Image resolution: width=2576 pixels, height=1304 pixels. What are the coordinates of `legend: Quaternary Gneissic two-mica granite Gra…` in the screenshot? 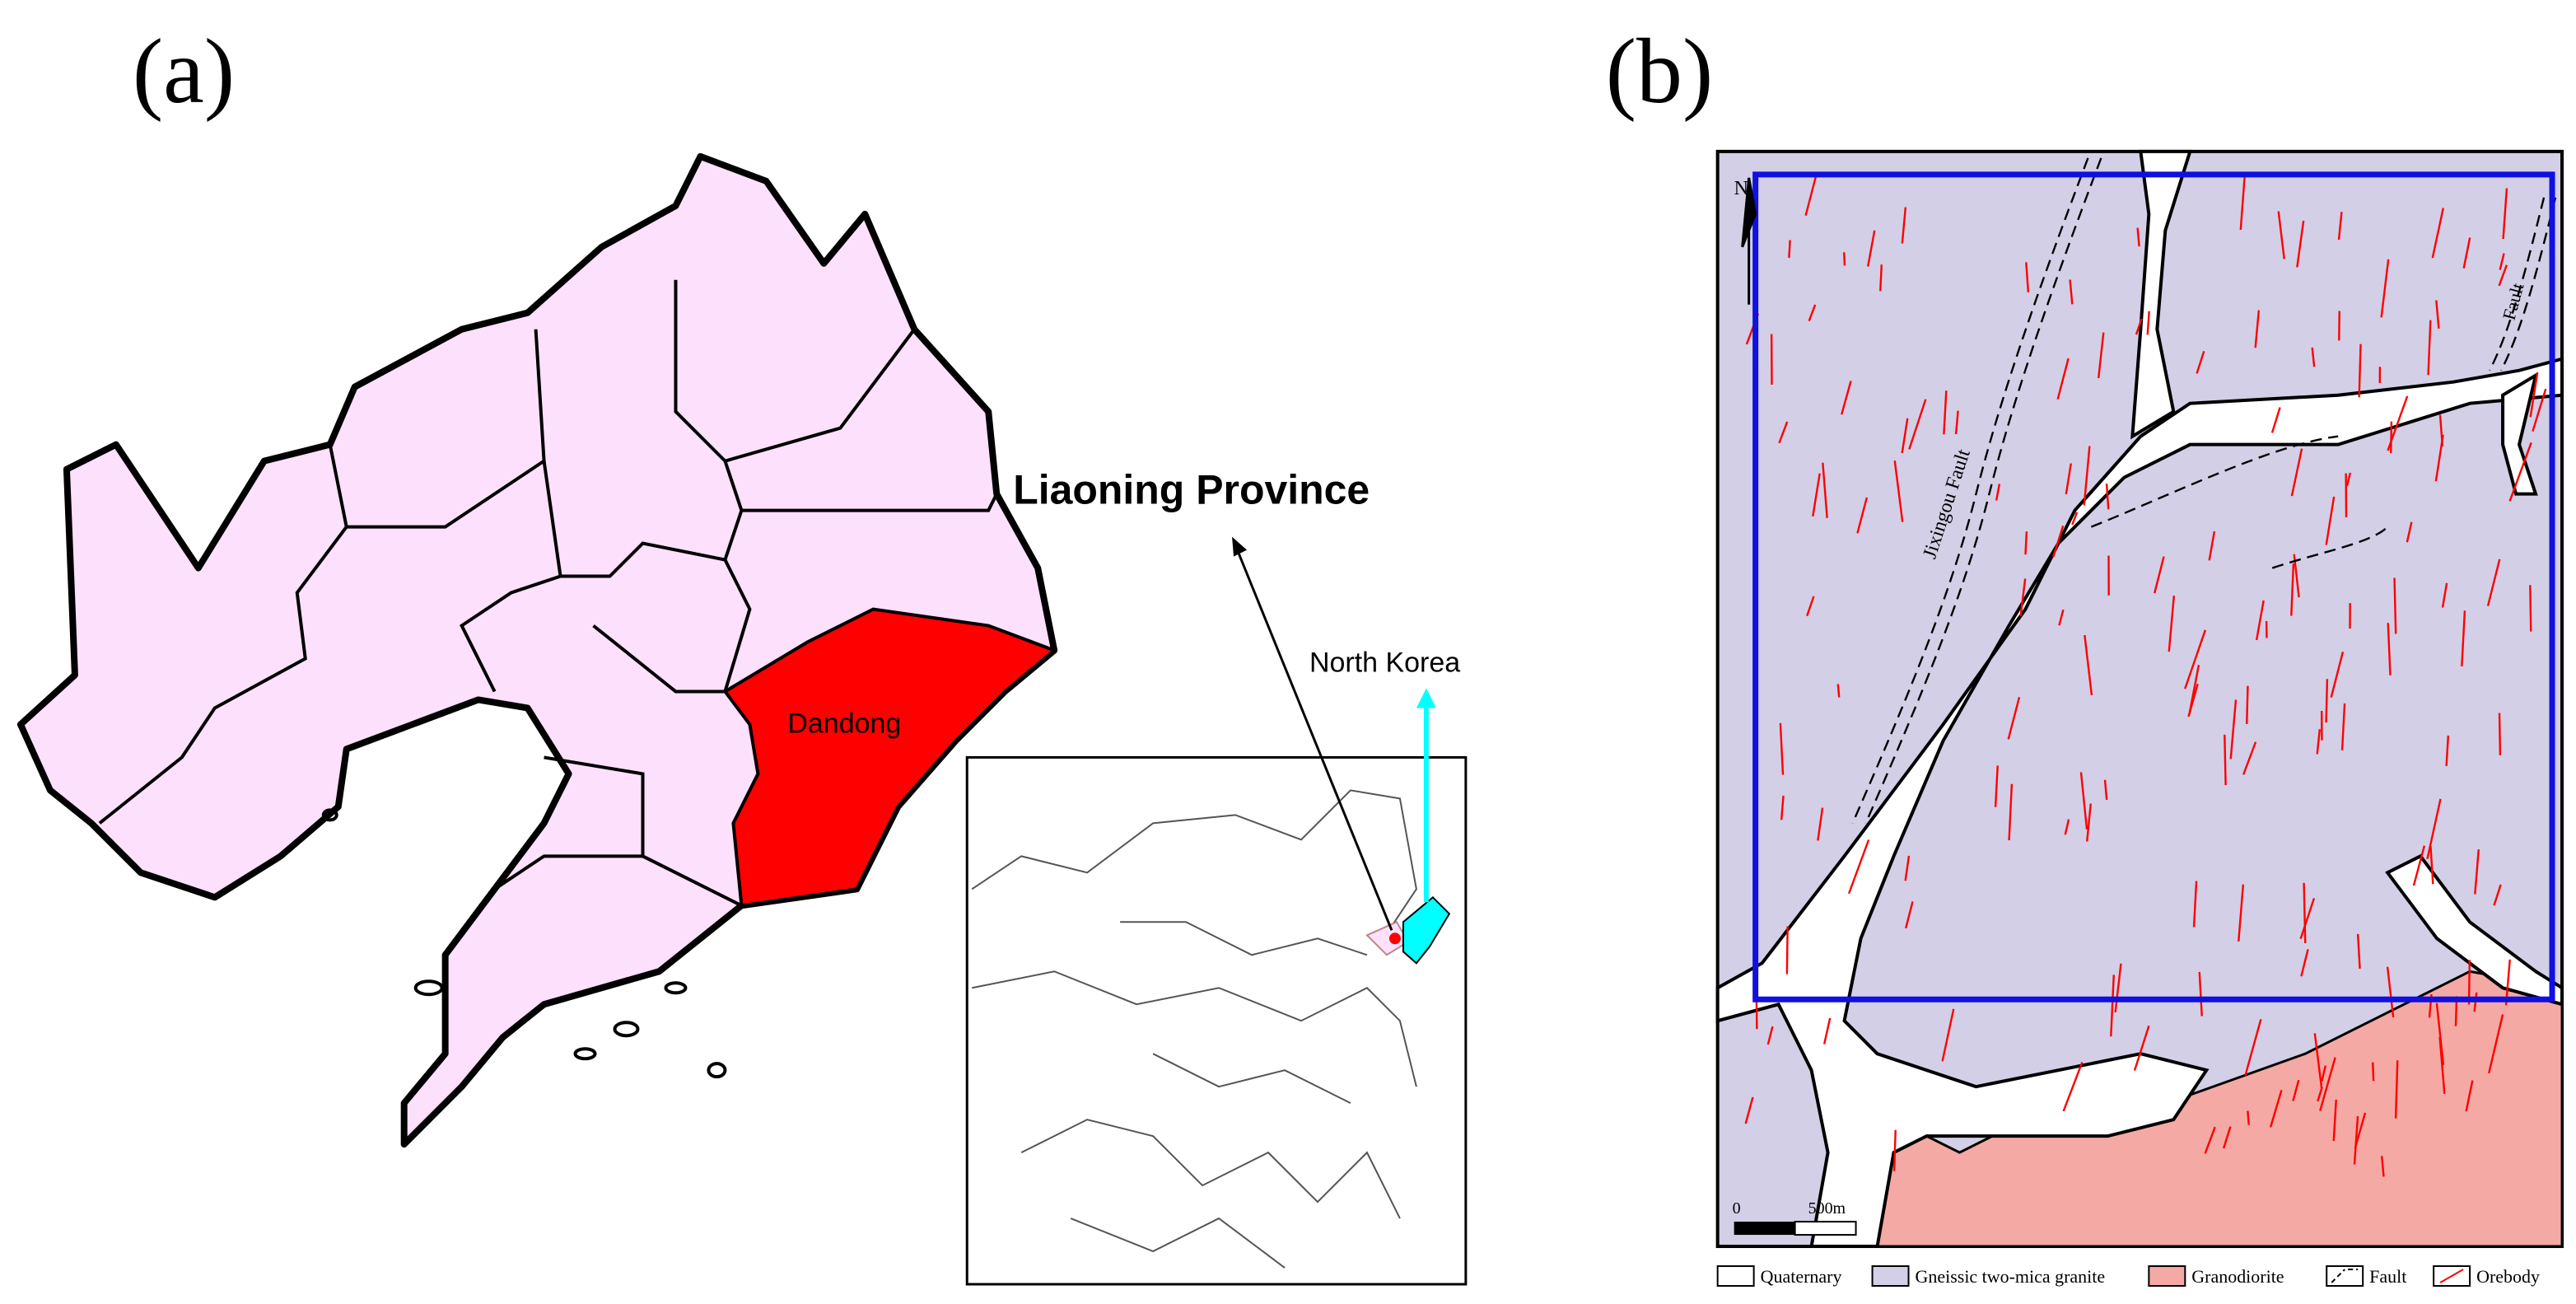 It's located at (2128, 1276).